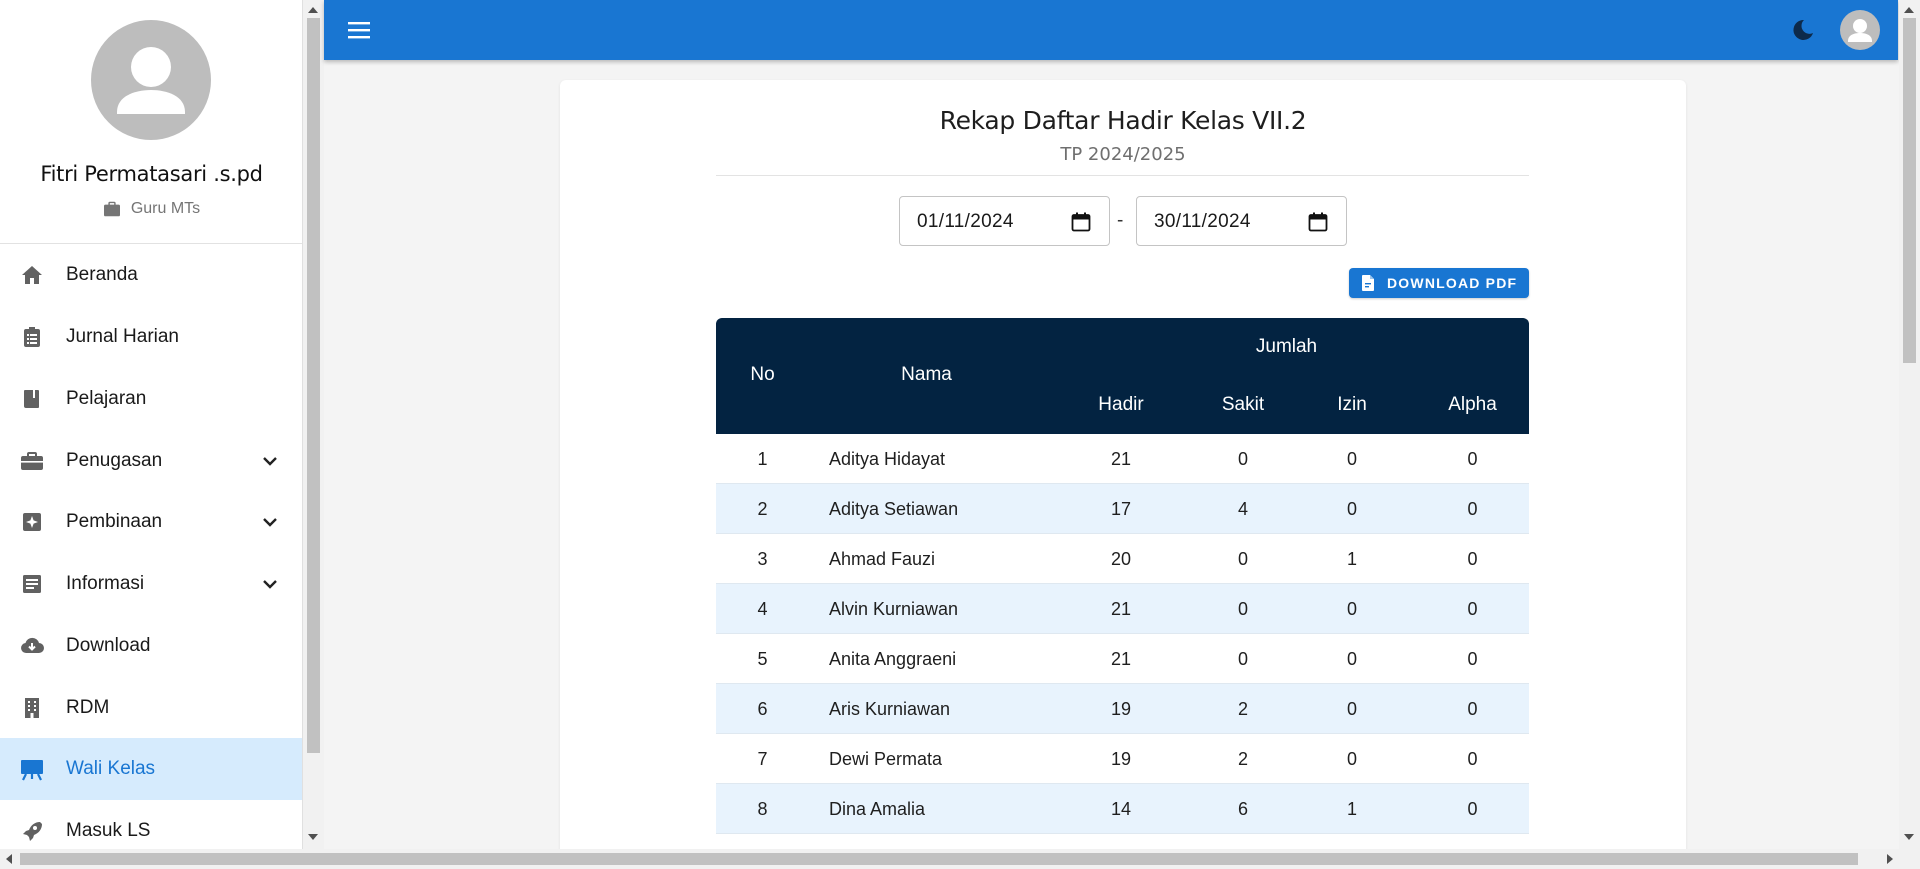  I want to click on profile-name: Fitri Permatasari .s.pd, so click(151, 174).